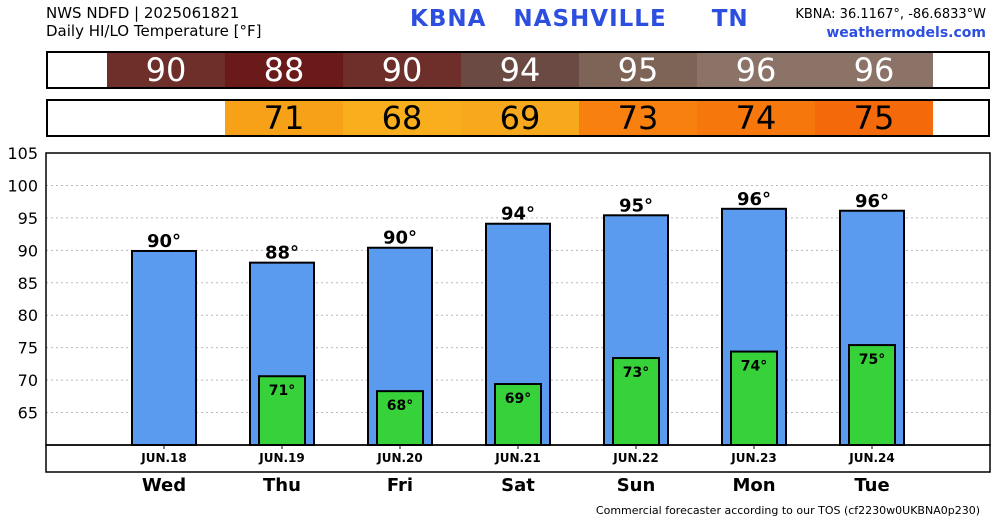 The height and width of the screenshot is (520, 1000). I want to click on y-tick-label: 65, so click(28, 413).